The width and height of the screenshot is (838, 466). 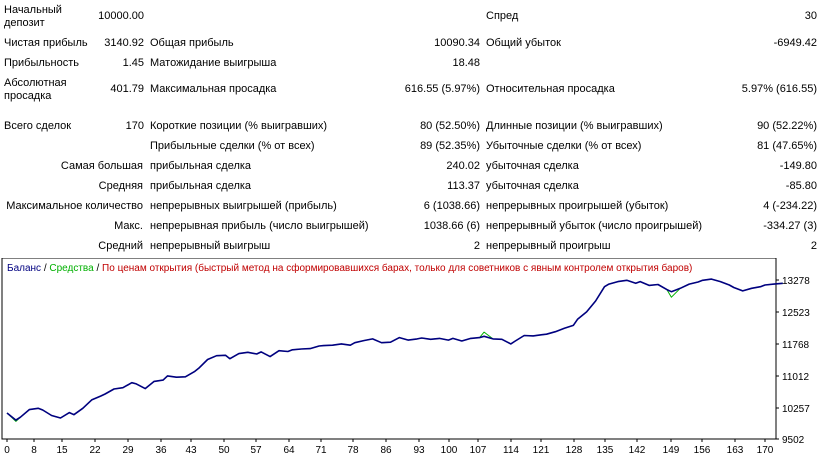 What do you see at coordinates (574, 450) in the screenshot?
I see `x-tick-label: 128` at bounding box center [574, 450].